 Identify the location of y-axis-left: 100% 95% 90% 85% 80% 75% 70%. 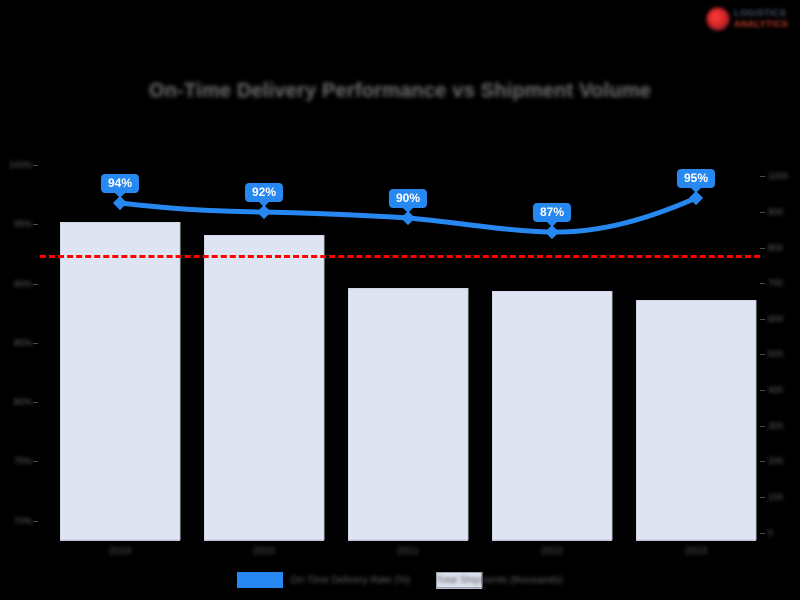
(19, 350).